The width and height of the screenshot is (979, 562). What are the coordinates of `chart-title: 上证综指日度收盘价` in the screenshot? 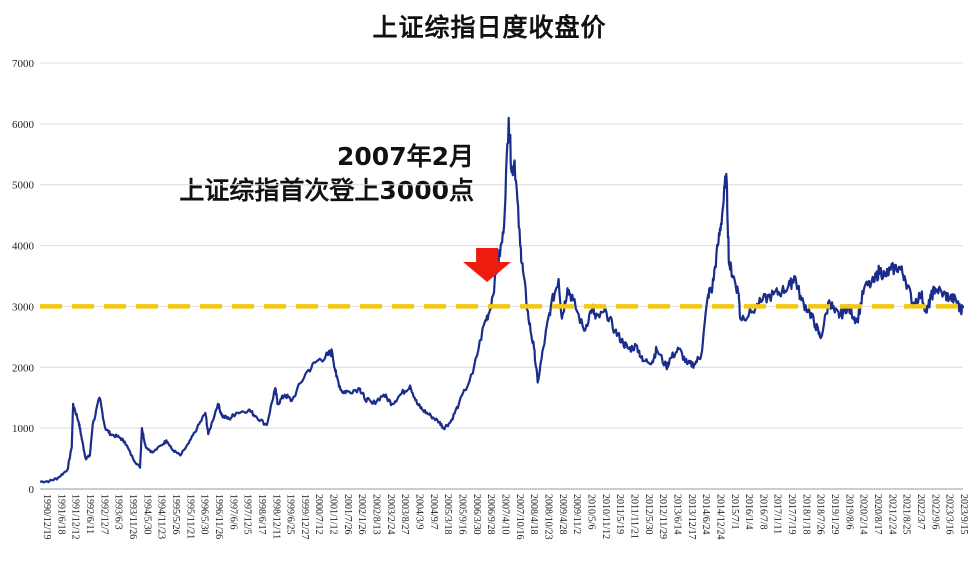 It's located at (489, 27).